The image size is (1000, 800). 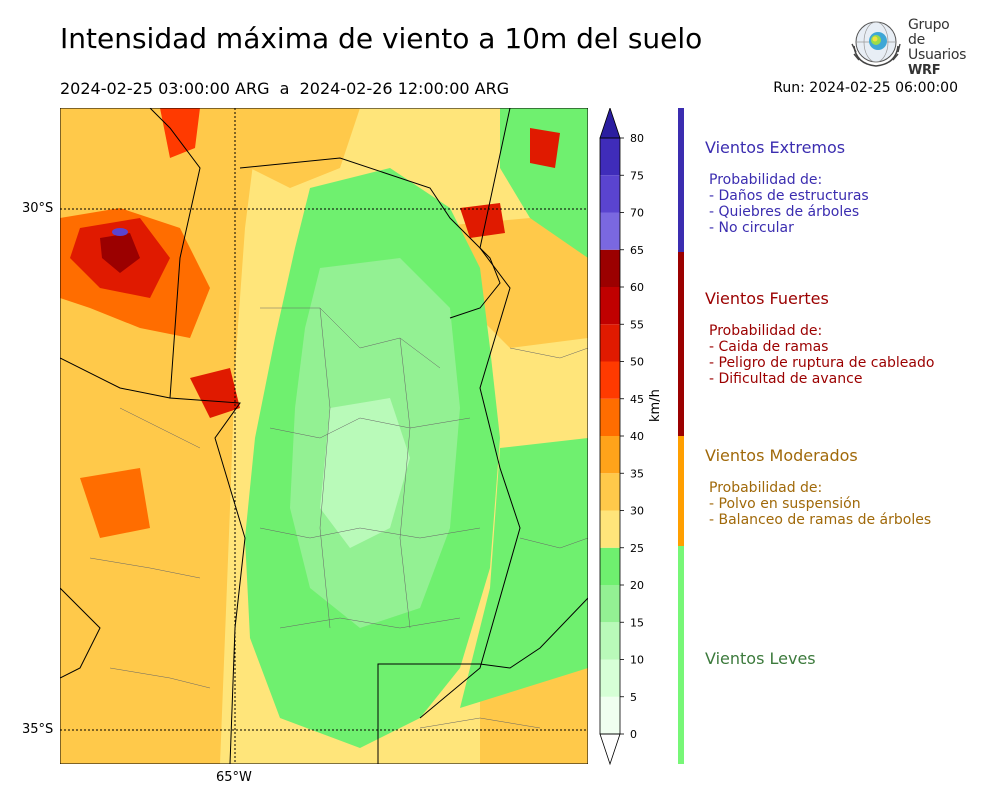 I want to click on legend-description-line: - Daños de estructuras, so click(x=789, y=196).